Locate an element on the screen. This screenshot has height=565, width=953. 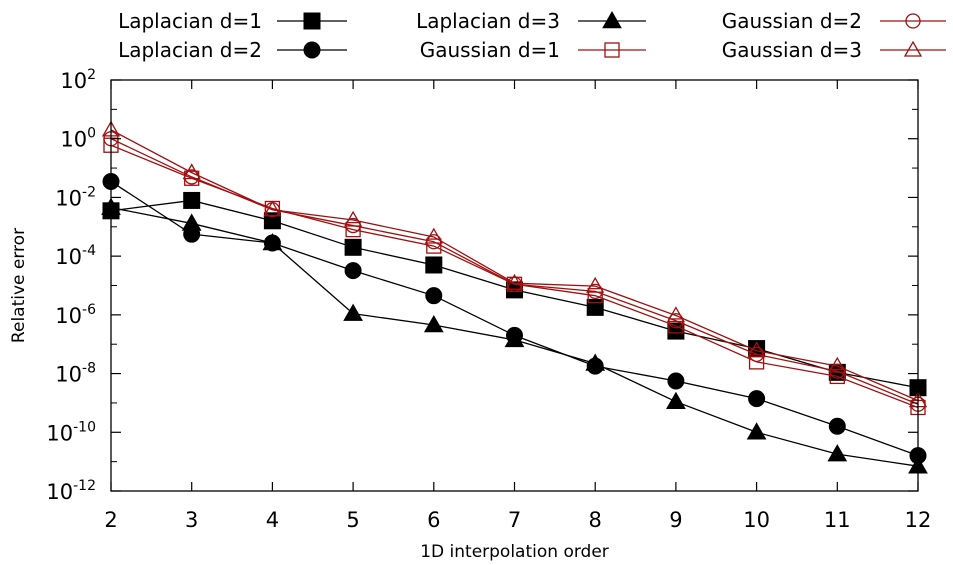
y-tick-label: 10⁻¹⁰ is located at coordinates (71, 432).